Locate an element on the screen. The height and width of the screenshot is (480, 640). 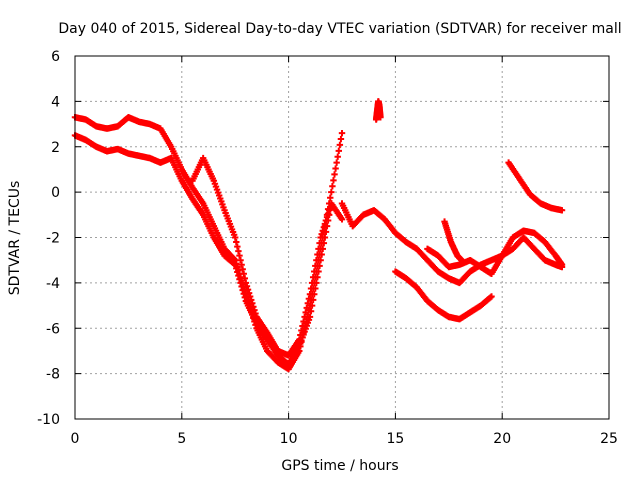
x-axis-label: GPS time / hours is located at coordinates (339, 466).